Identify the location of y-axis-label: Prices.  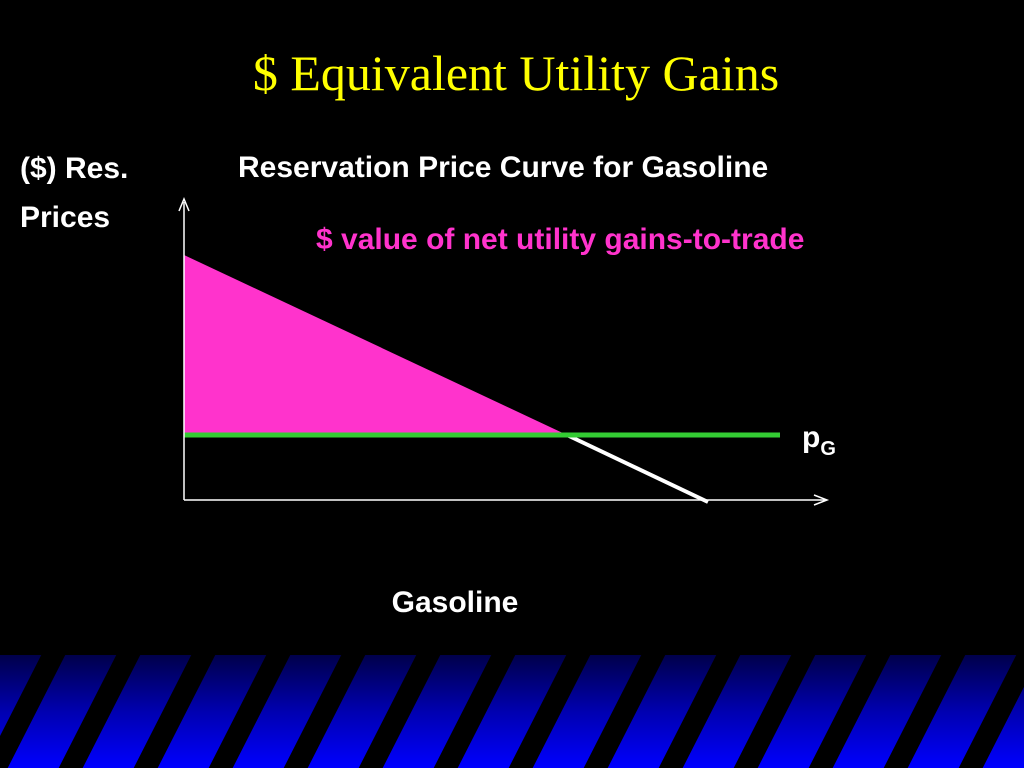
(65, 217).